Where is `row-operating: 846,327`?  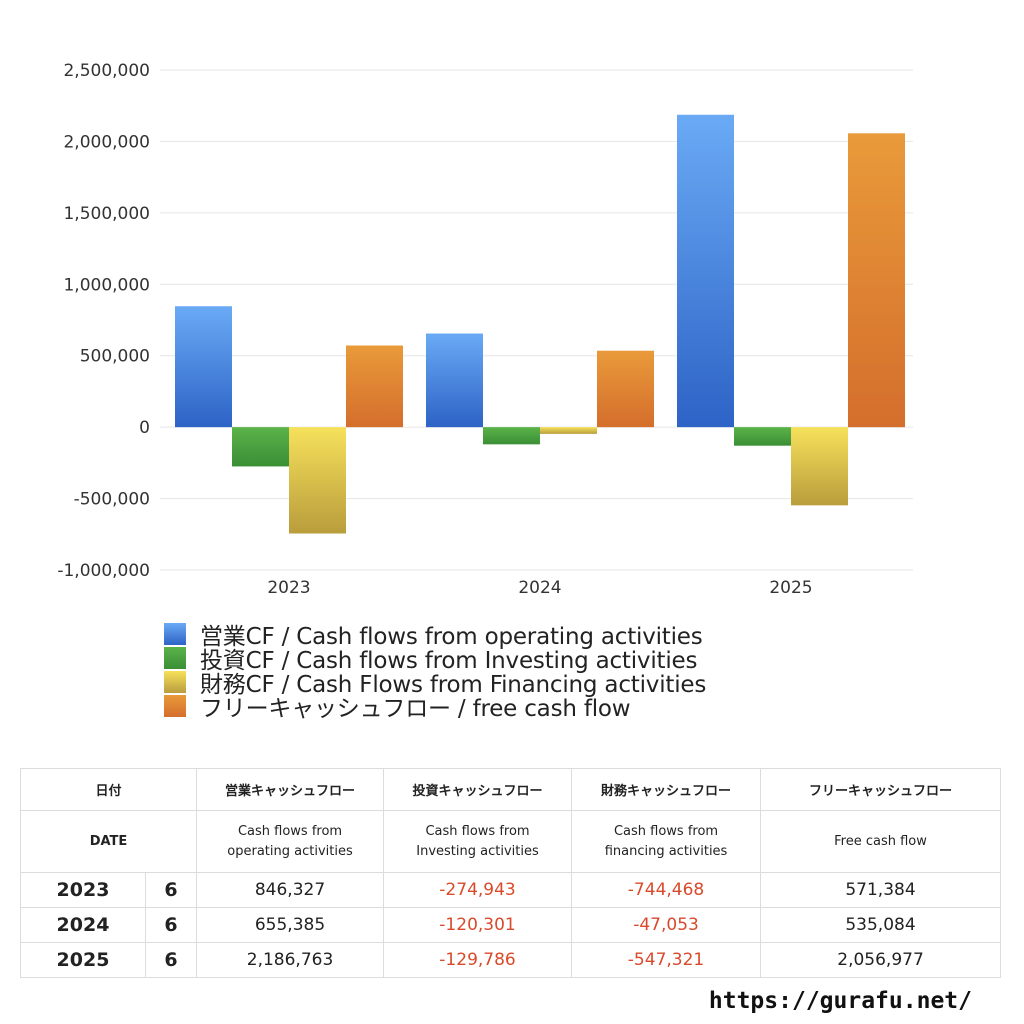
row-operating: 846,327 is located at coordinates (290, 890).